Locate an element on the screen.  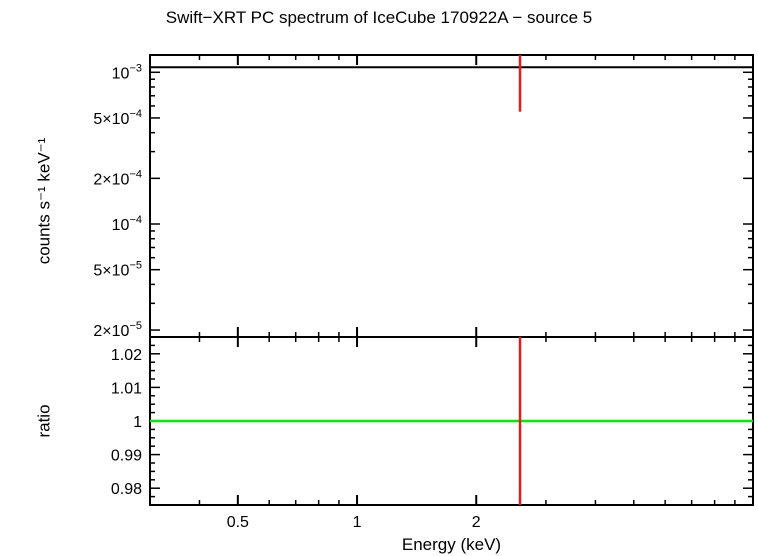
y-tick-label: 2×10⁻⁵ is located at coordinates (117, 330).